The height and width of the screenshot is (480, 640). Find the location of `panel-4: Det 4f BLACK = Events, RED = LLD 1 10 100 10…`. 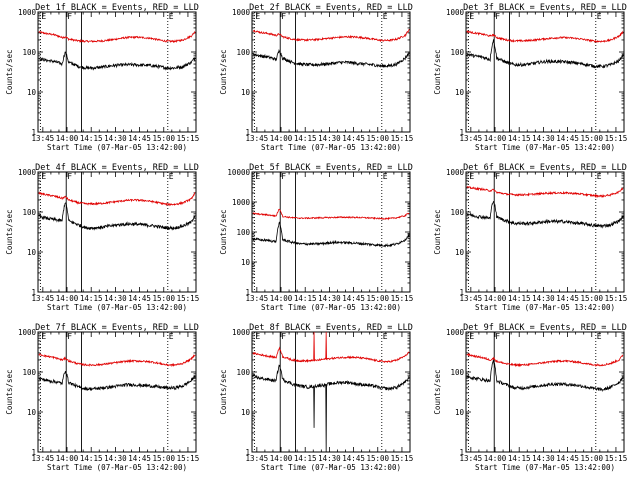

panel-4: Det 4f BLACK = Events, RED = LLD 1 10 100 10… is located at coordinates (102, 237).